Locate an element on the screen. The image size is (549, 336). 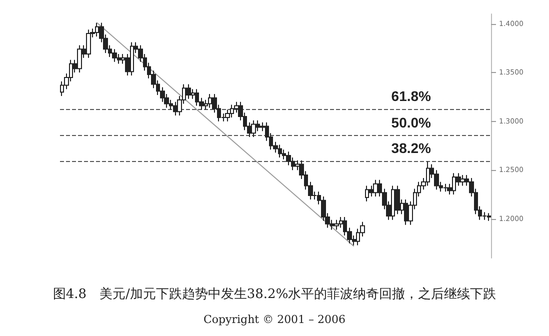
annotation: 38.2% is located at coordinates (411, 148).